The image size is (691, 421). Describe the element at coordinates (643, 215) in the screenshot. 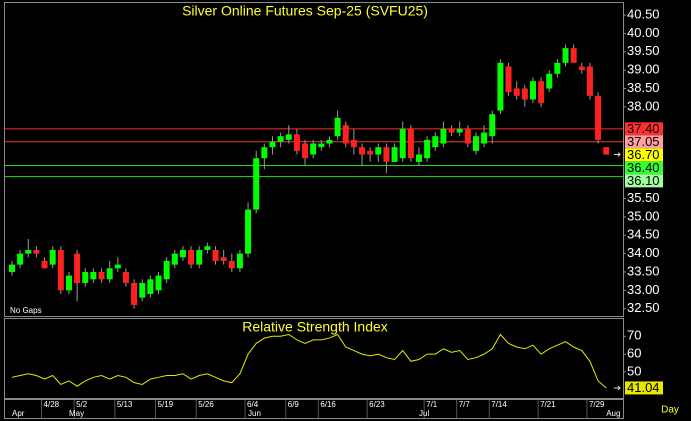

I see `y-tick-label: 35.00` at that location.